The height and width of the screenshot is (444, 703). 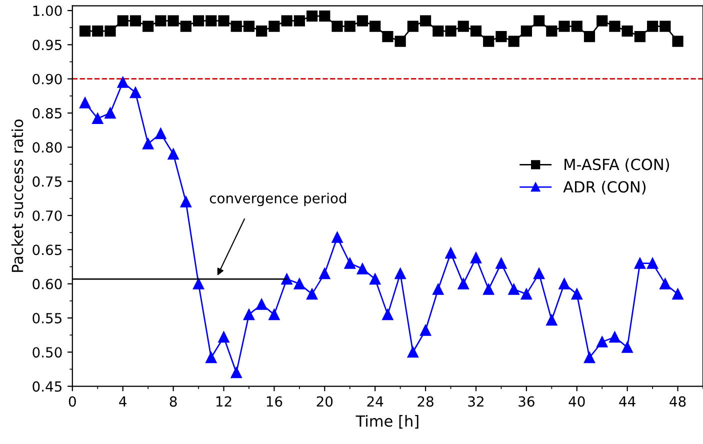 I want to click on x-tick-label: 8, so click(x=173, y=401).